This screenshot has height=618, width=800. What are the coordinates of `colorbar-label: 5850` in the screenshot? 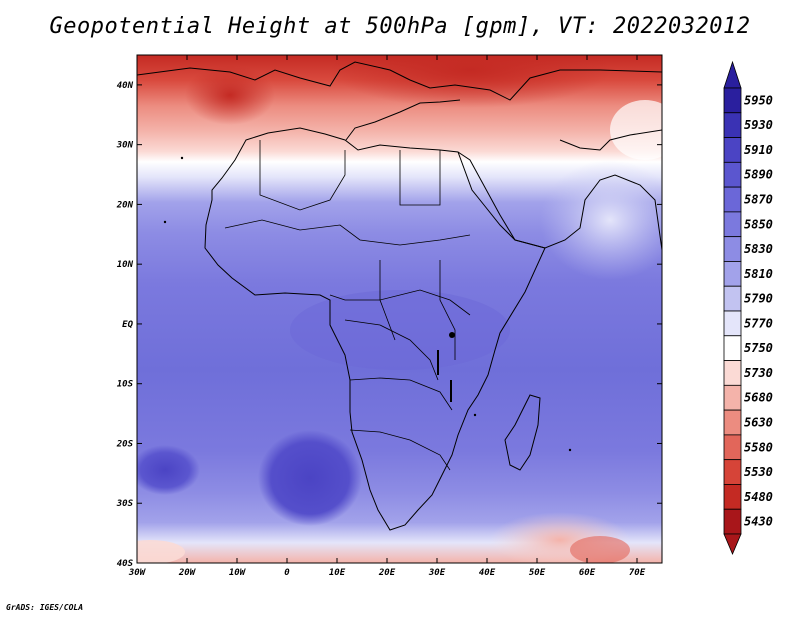 It's located at (758, 224).